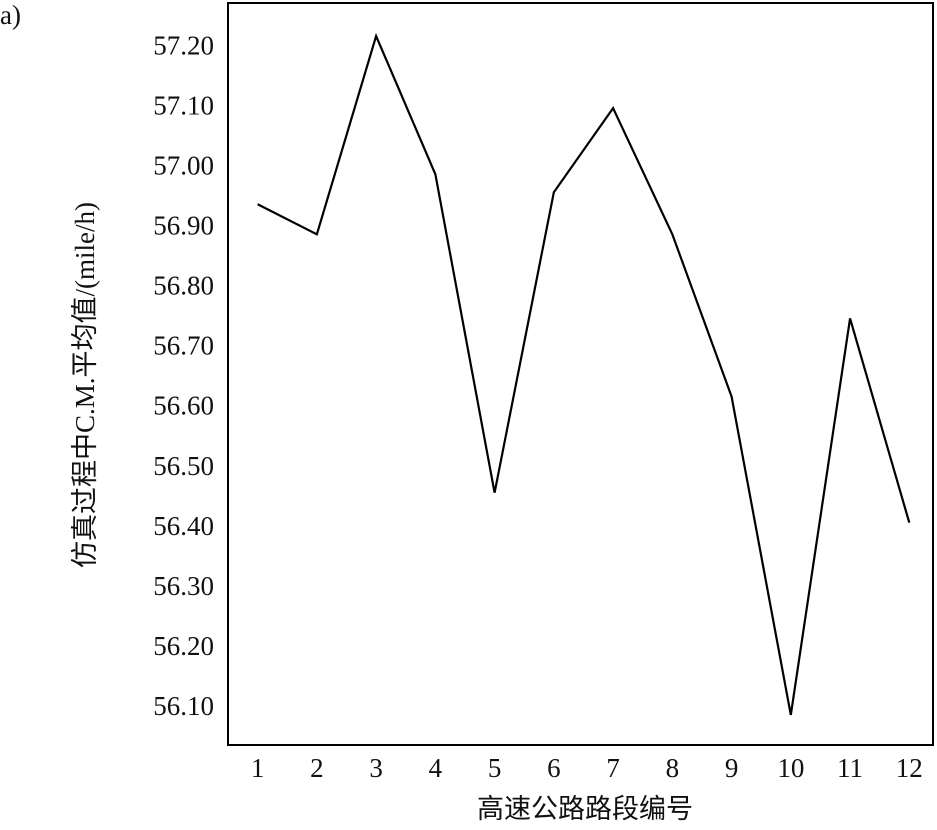 This screenshot has width=937, height=830. Describe the element at coordinates (790, 768) in the screenshot. I see `x-tick-label: 10` at that location.